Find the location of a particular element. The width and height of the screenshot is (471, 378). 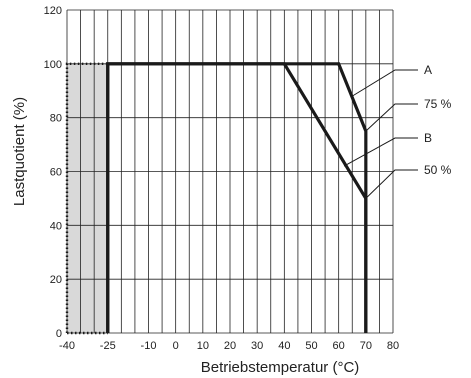

annotation-label: 50 % is located at coordinates (438, 170).